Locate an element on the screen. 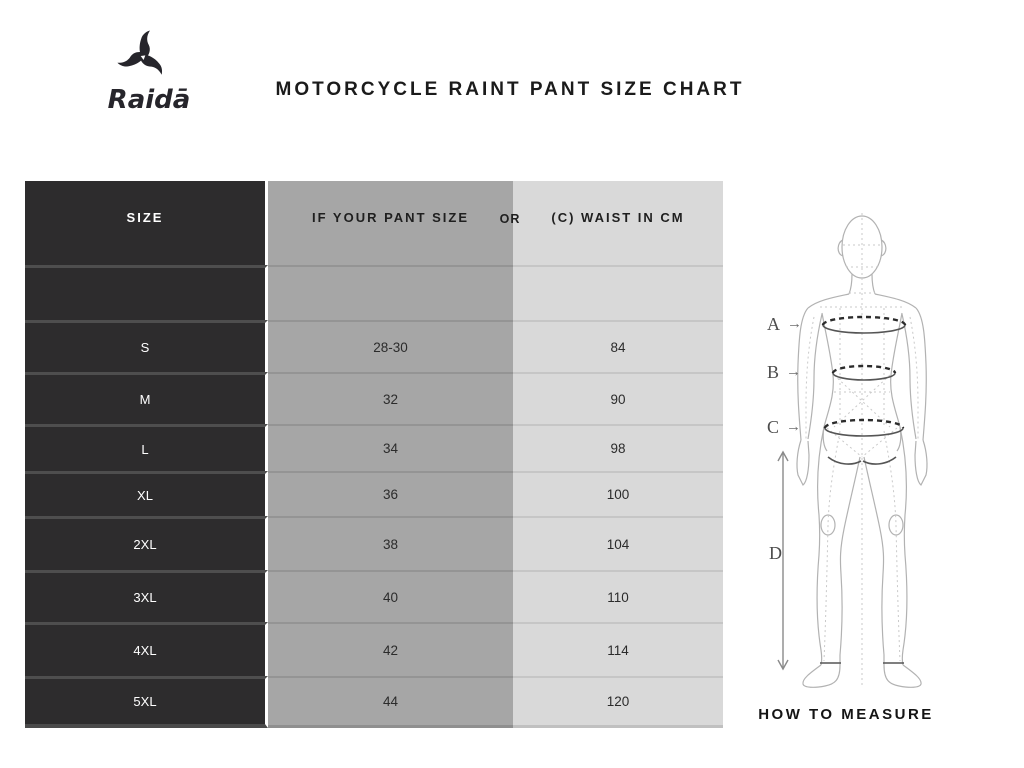 The image size is (1024, 768). waist-cell: 110 is located at coordinates (618, 596).